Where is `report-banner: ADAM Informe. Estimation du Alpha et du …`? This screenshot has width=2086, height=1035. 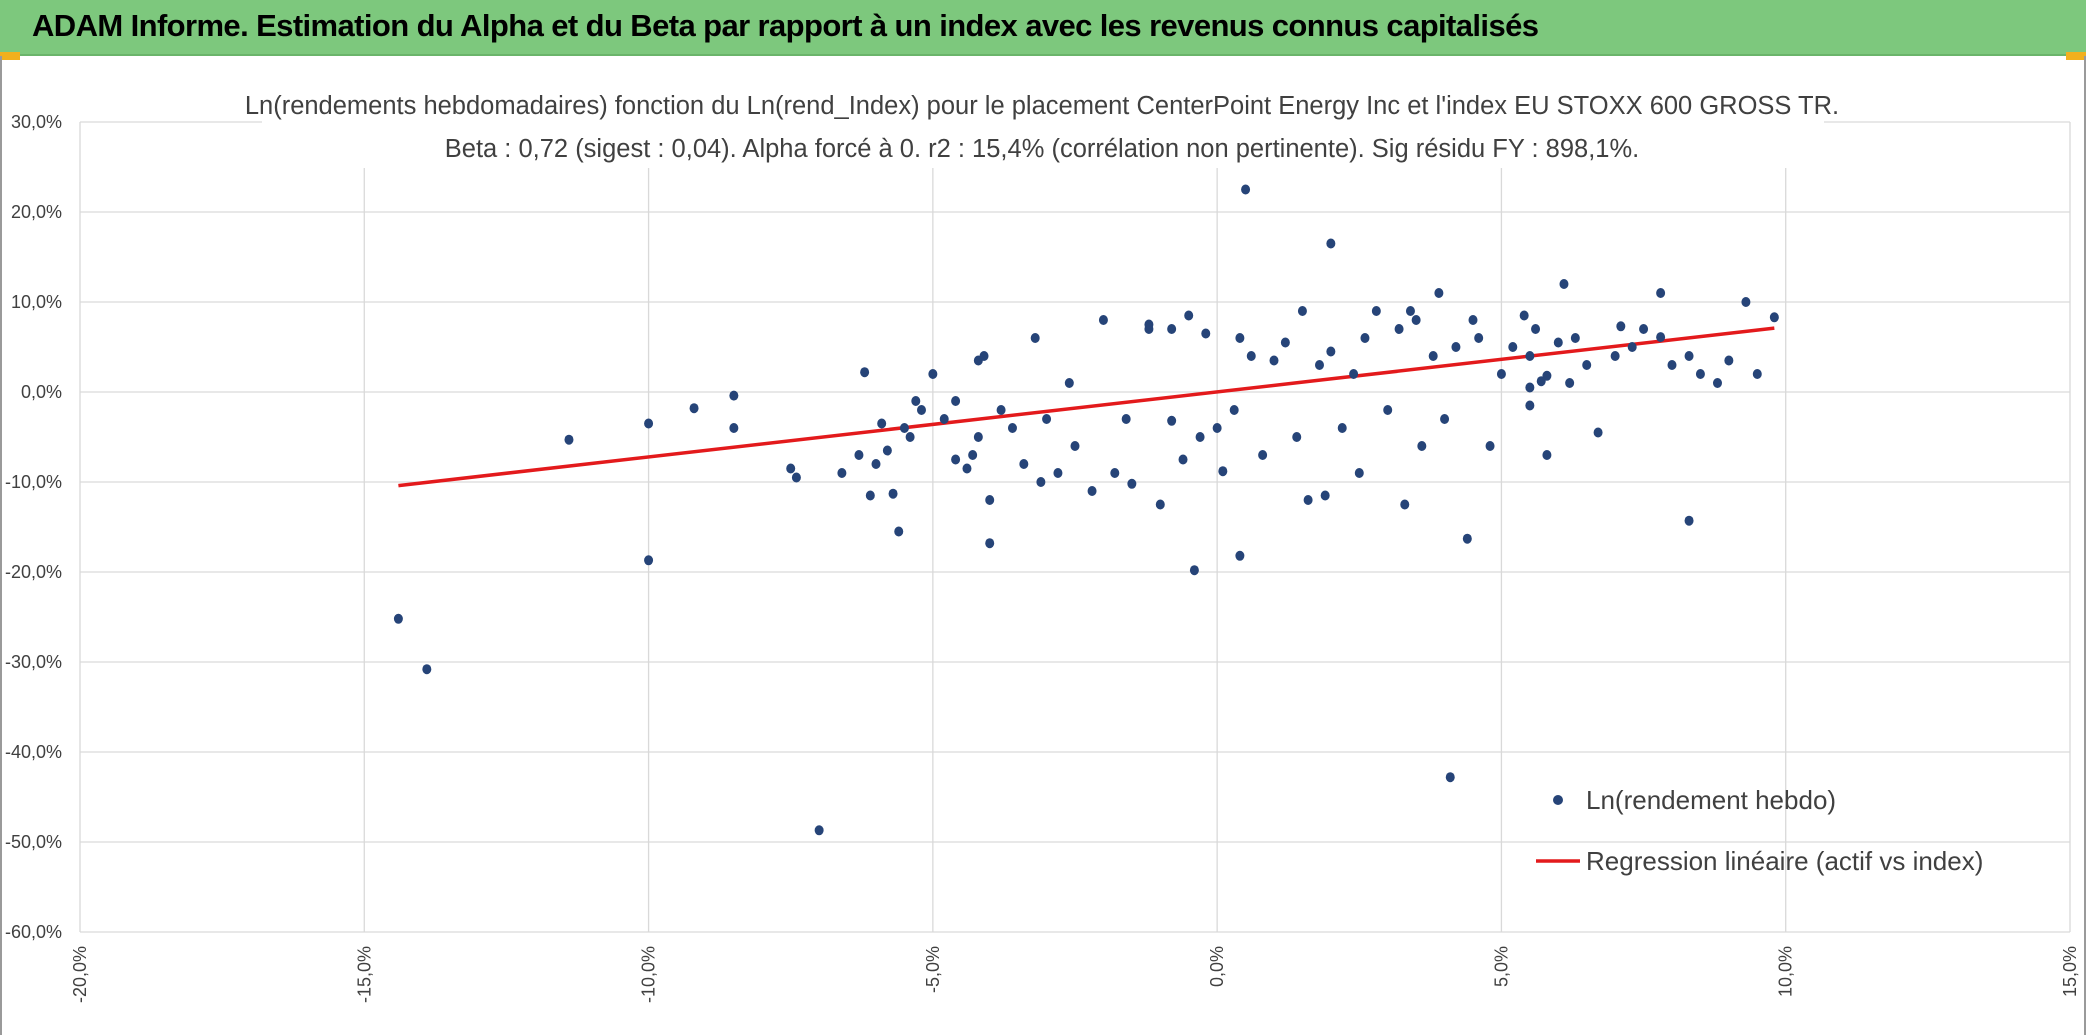 report-banner: ADAM Informe. Estimation du Alpha et du … is located at coordinates (1043, 28).